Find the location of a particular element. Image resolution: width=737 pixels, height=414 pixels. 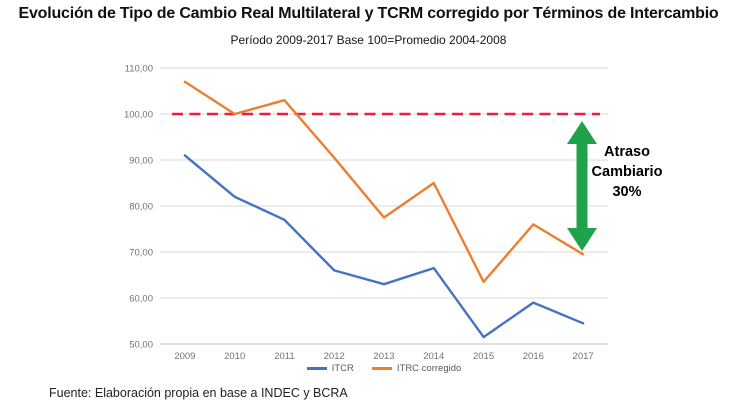

y-axis-tick-label: 100,00 is located at coordinates (138, 115).